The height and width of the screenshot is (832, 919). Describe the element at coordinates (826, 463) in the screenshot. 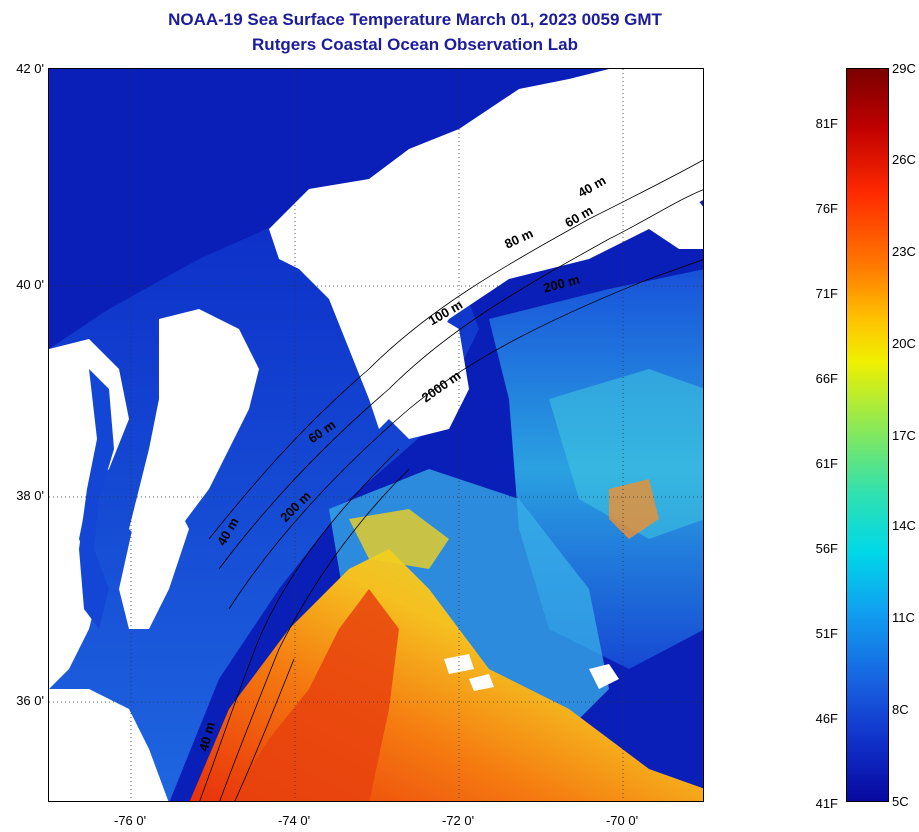

I see `colorbar-f-label: 61F` at that location.